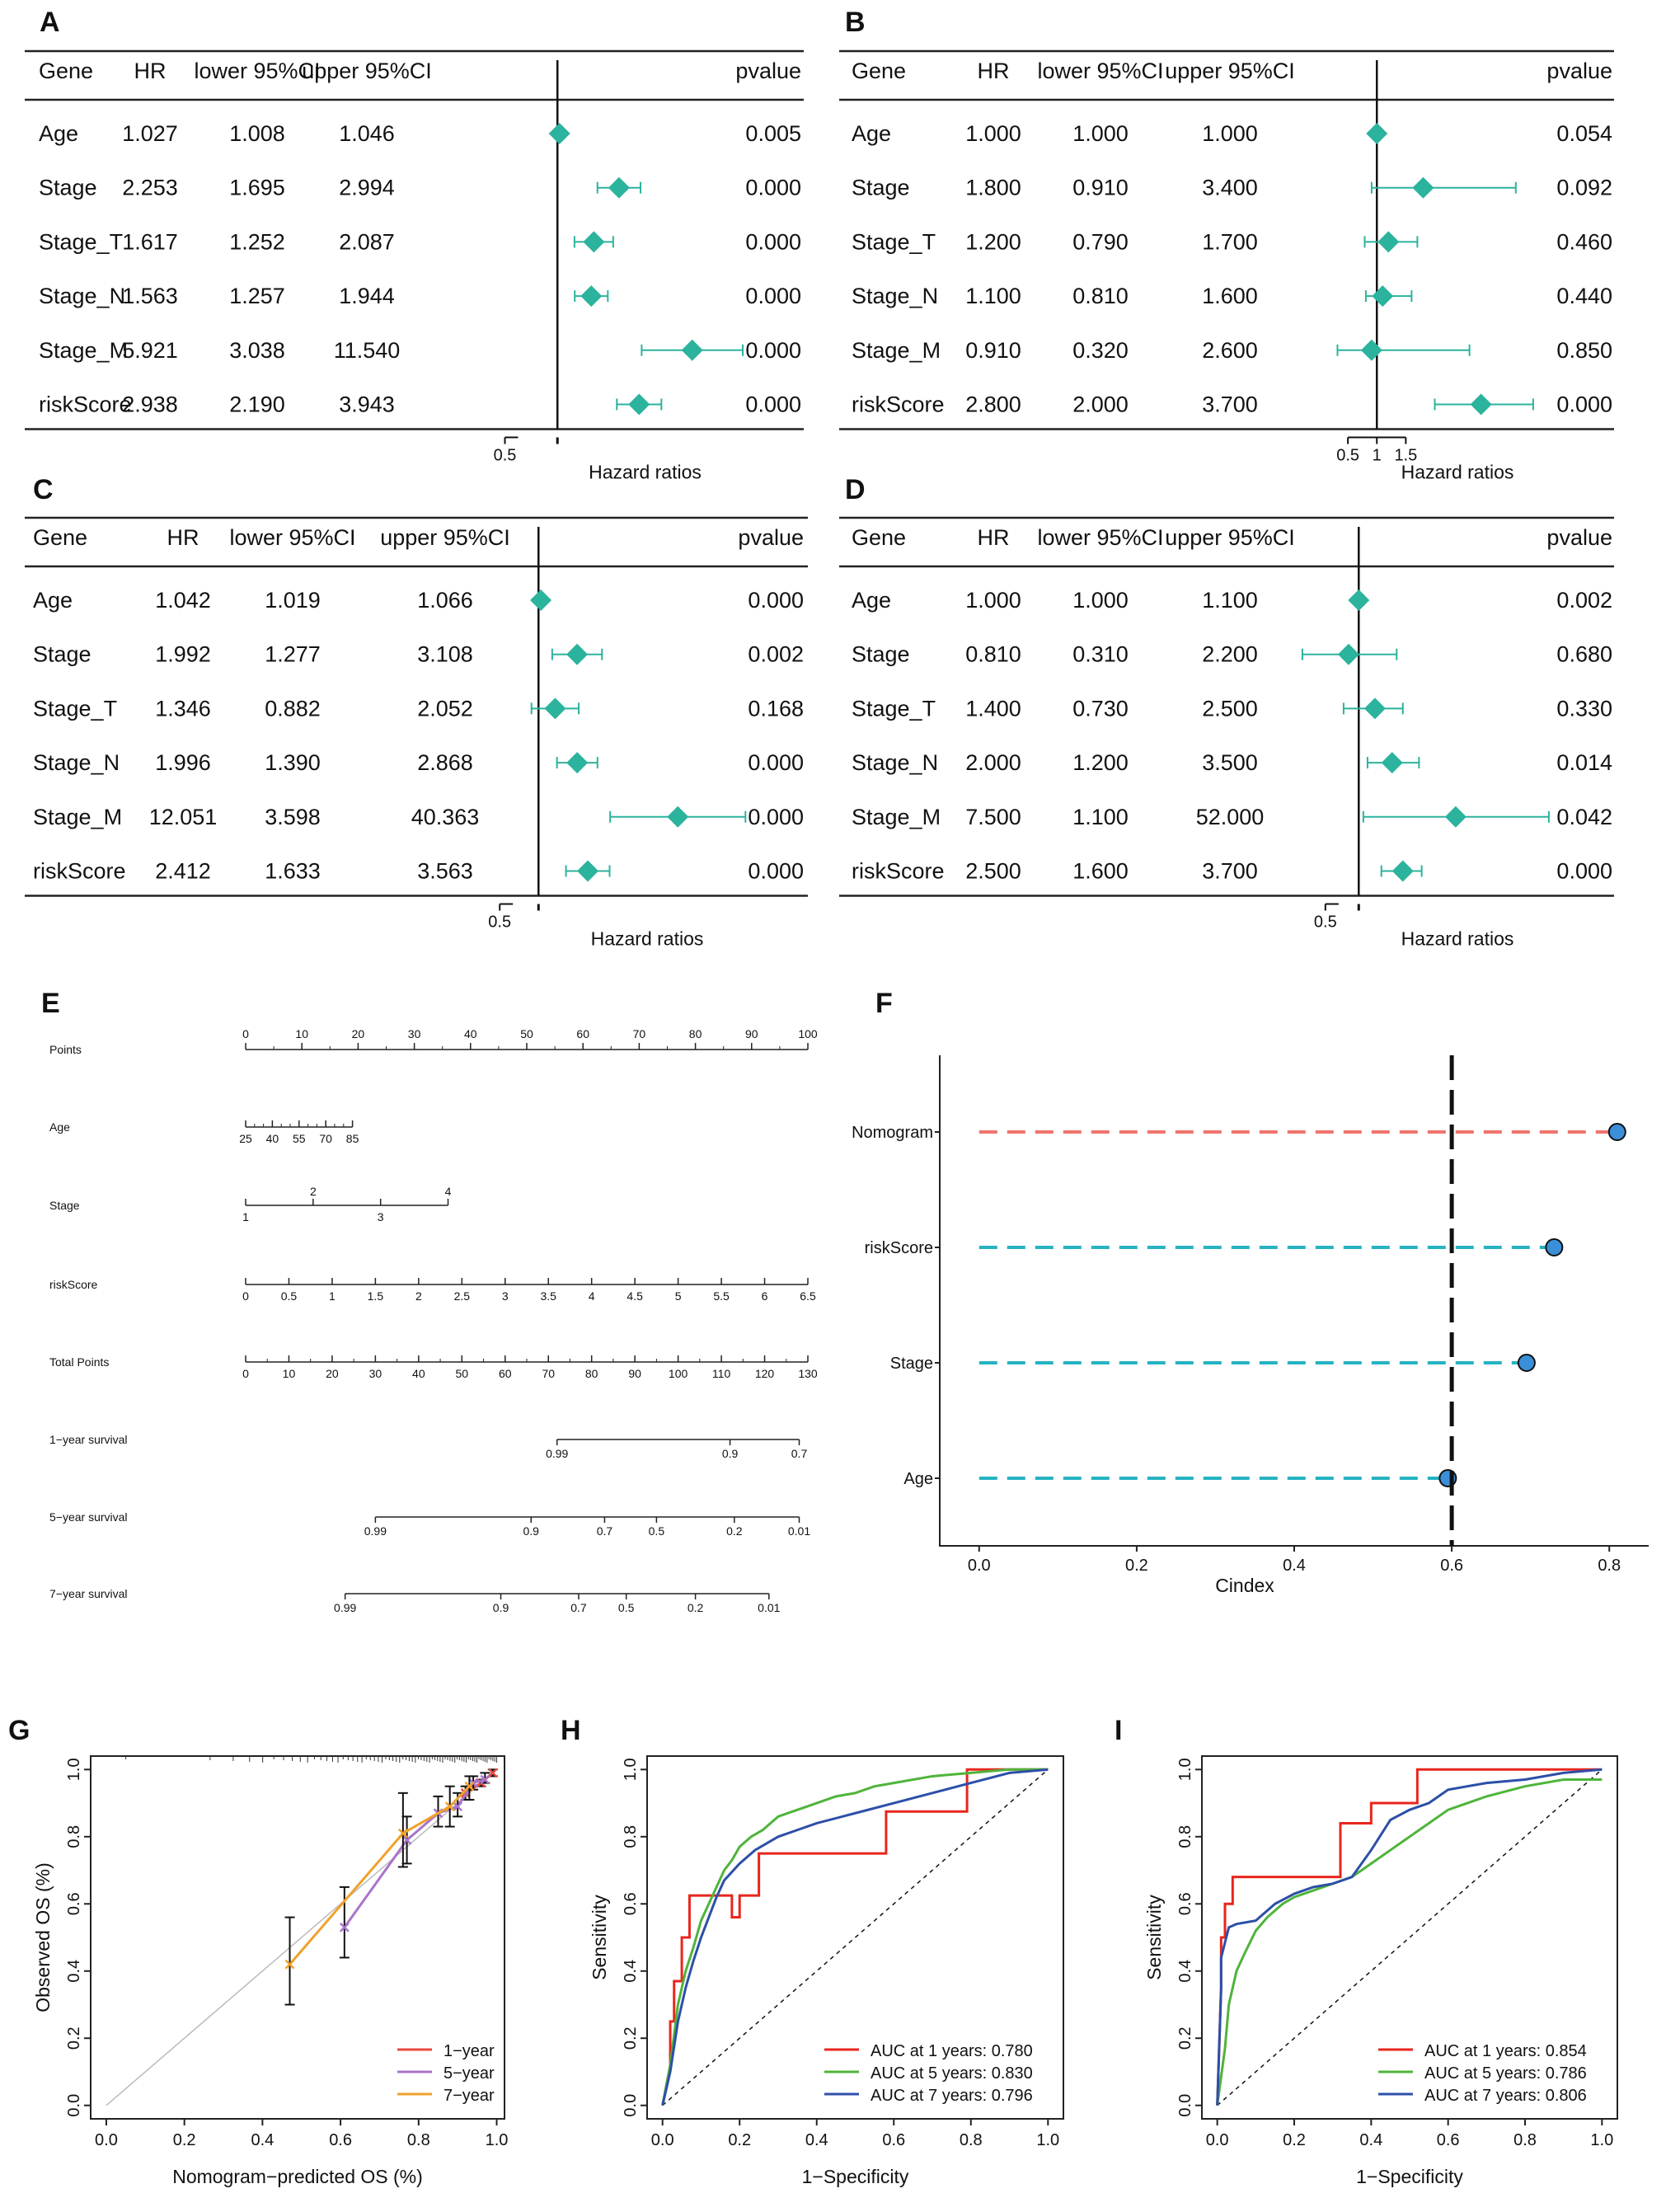 Image resolution: width=1666 pixels, height=2212 pixels. What do you see at coordinates (808, 1296) in the screenshot?
I see `nomogram-tick-label: 6.5` at bounding box center [808, 1296].